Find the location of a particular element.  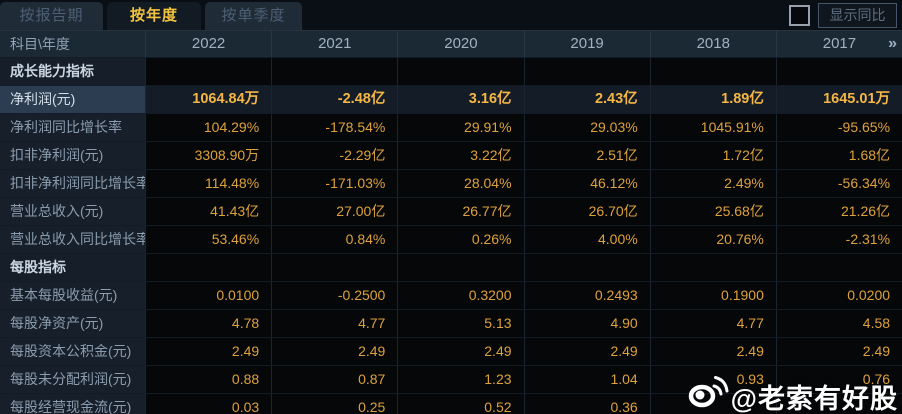

value-cell: 20.76% is located at coordinates (712, 239).